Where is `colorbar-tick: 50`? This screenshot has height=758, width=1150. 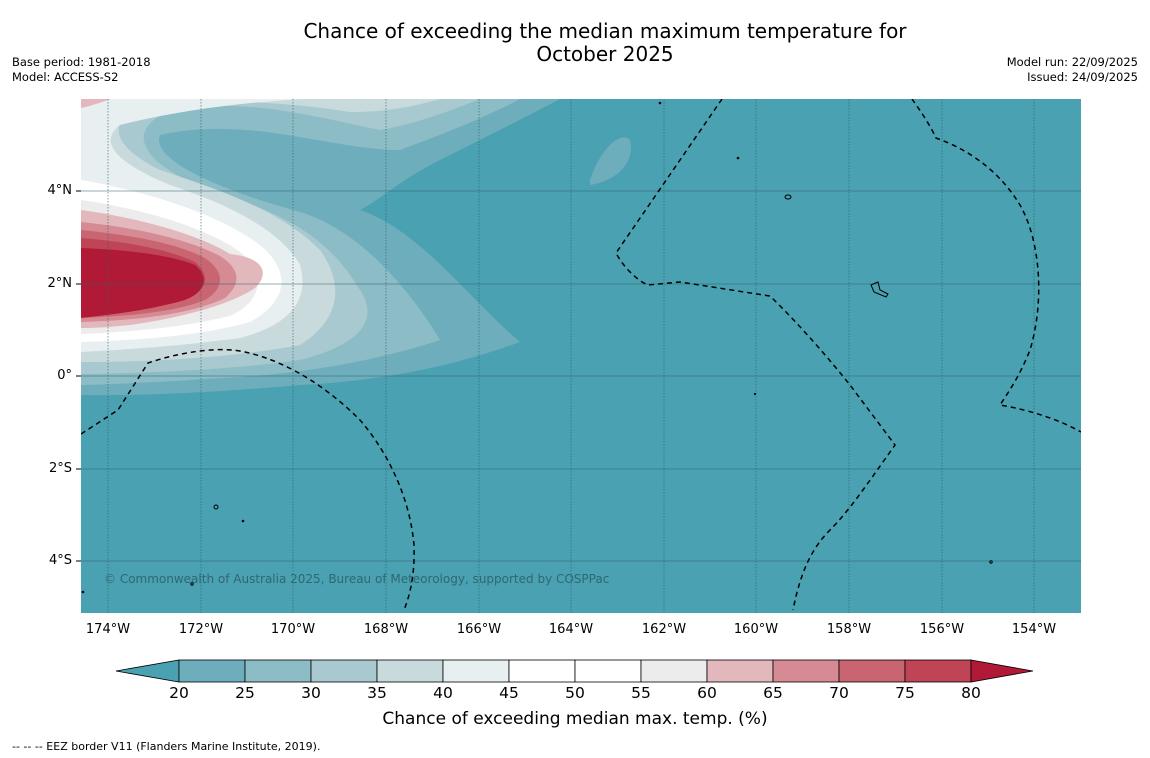 colorbar-tick: 50 is located at coordinates (575, 693).